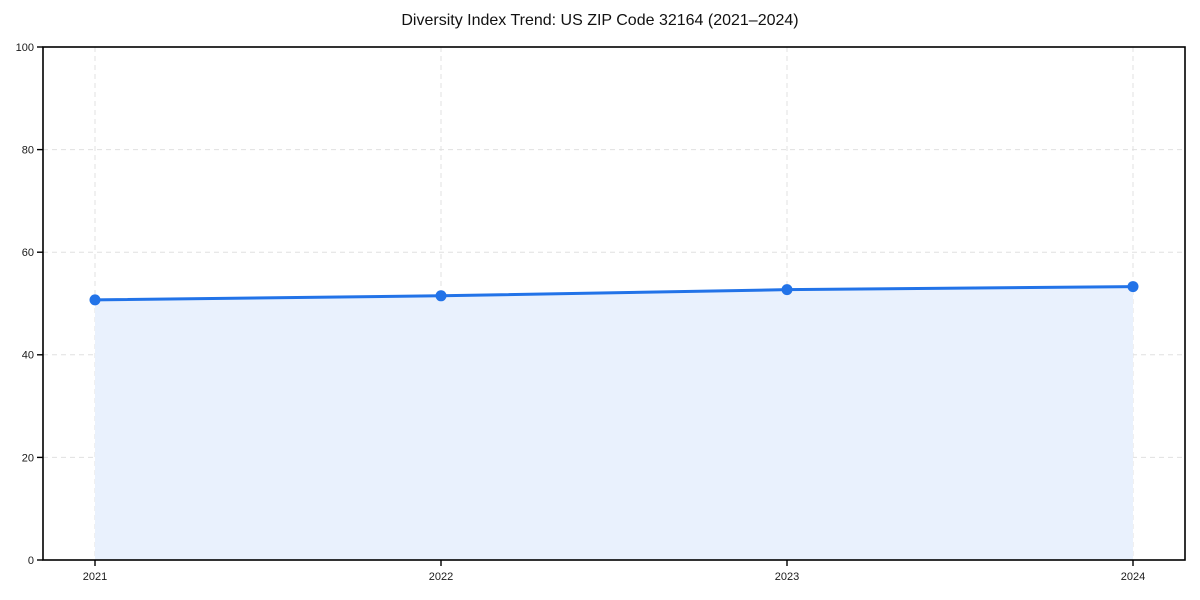 Image resolution: width=1200 pixels, height=600 pixels. I want to click on x-tick-label: 2024, so click(1133, 577).